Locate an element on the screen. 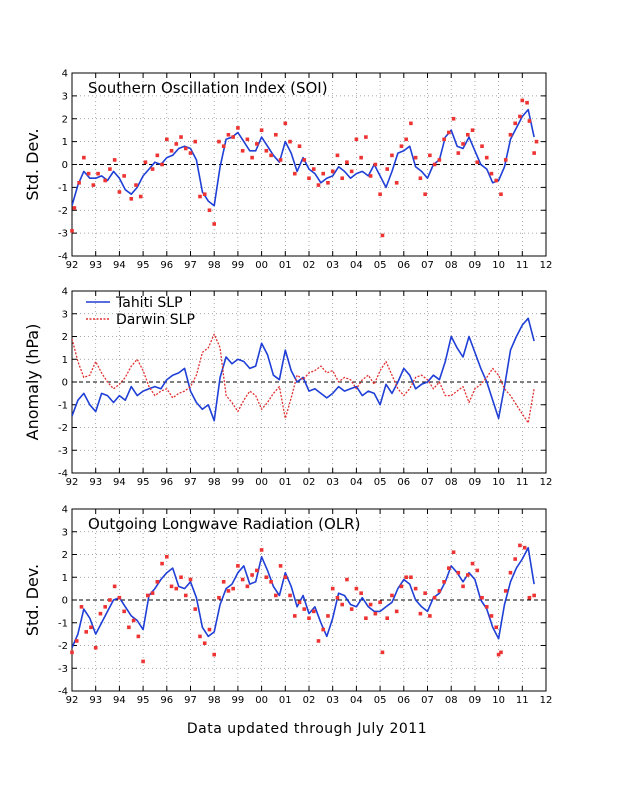  x-tick-label: 93 is located at coordinates (95, 482).